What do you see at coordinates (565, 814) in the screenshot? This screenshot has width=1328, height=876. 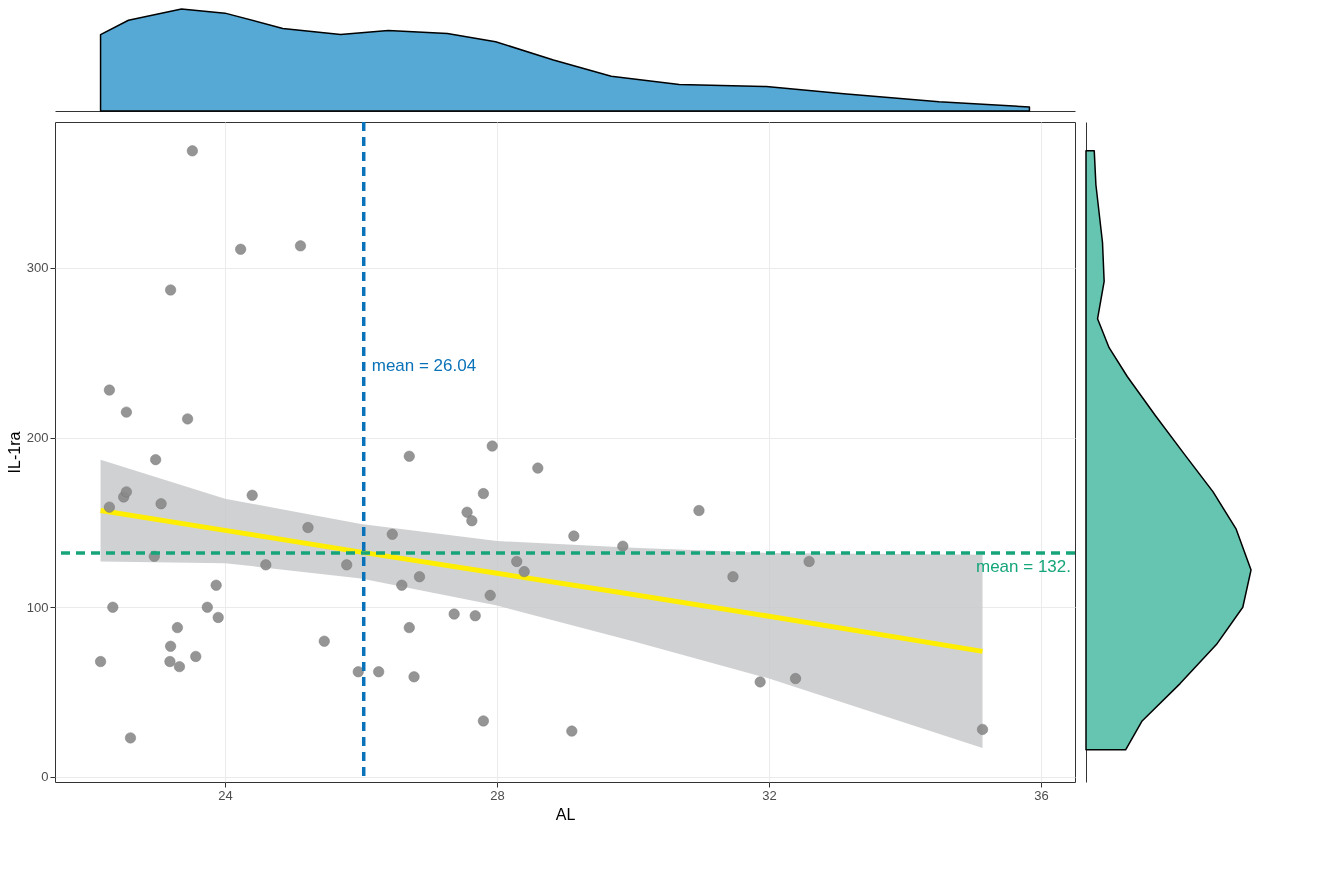 I see `x-axis-title: AL` at bounding box center [565, 814].